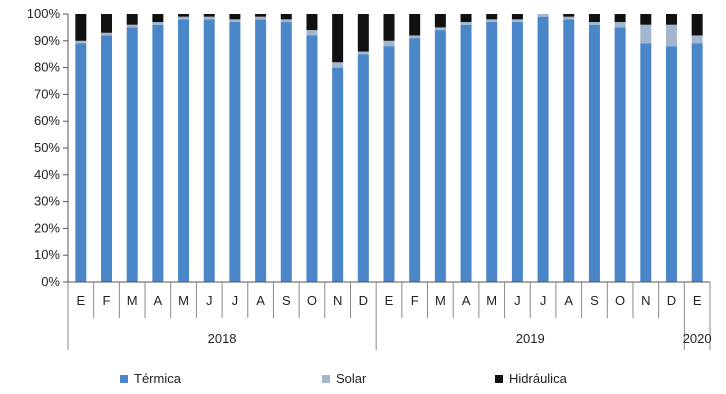 Image resolution: width=726 pixels, height=394 pixels. Describe the element at coordinates (47, 201) in the screenshot. I see `y-tick-label: 30%` at that location.